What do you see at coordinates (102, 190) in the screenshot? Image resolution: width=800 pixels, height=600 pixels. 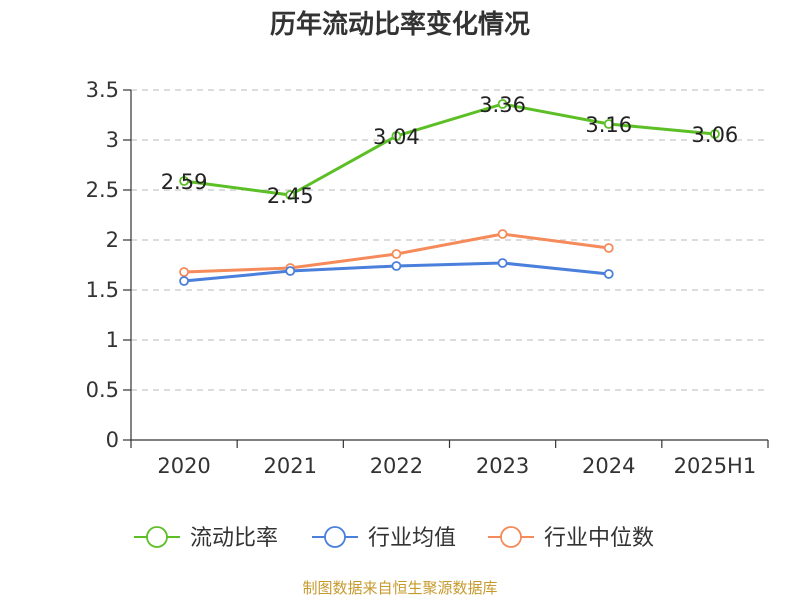 I see `y-tick-label: 2.5` at bounding box center [102, 190].